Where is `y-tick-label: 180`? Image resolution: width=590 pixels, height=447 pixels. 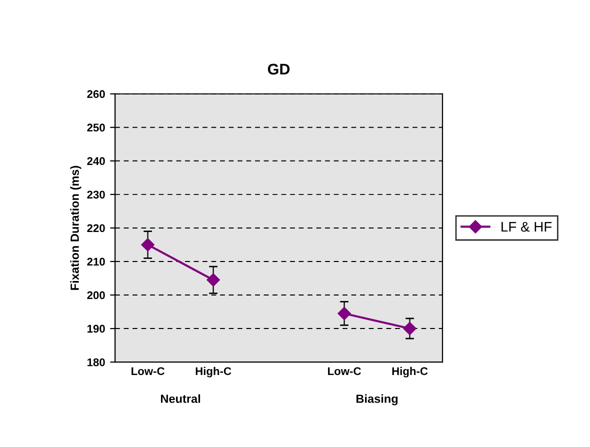 y-tick-label: 180 is located at coordinates (96, 362).